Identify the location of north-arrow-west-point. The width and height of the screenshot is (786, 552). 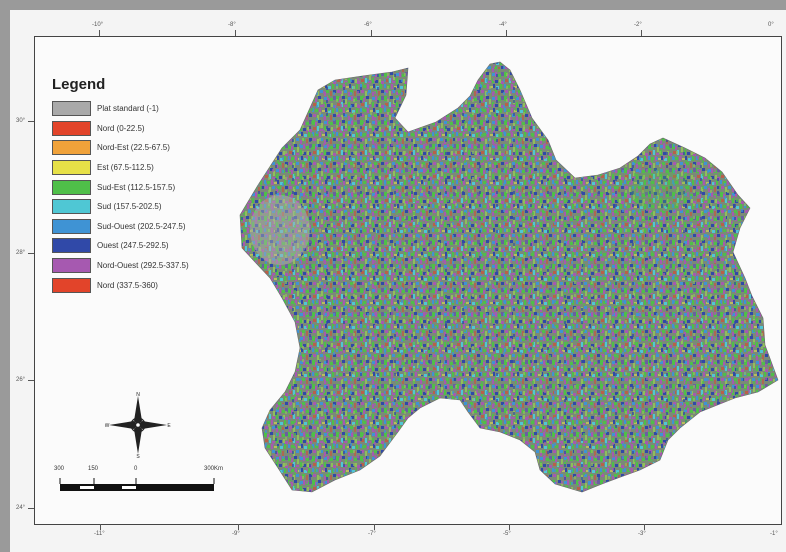
(123, 425).